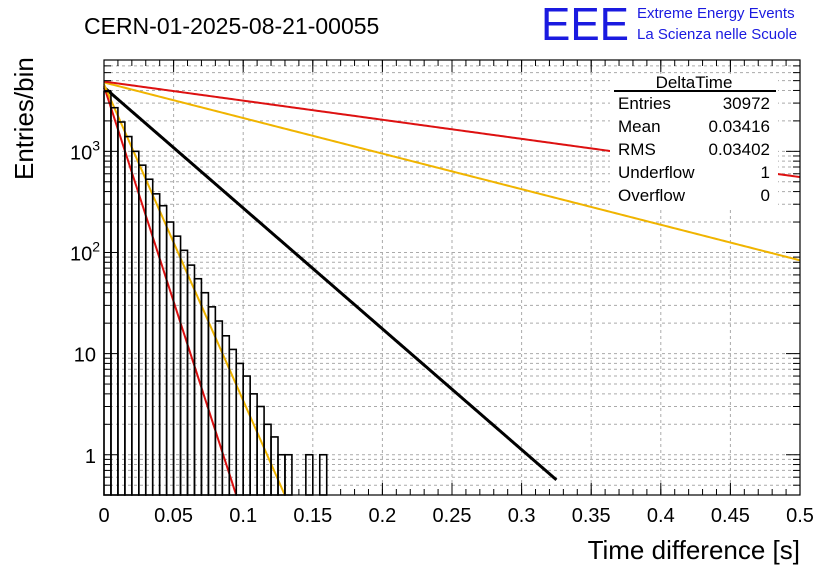 This screenshot has height=572, width=836. I want to click on x-tick-label: 0.3, so click(522, 516).